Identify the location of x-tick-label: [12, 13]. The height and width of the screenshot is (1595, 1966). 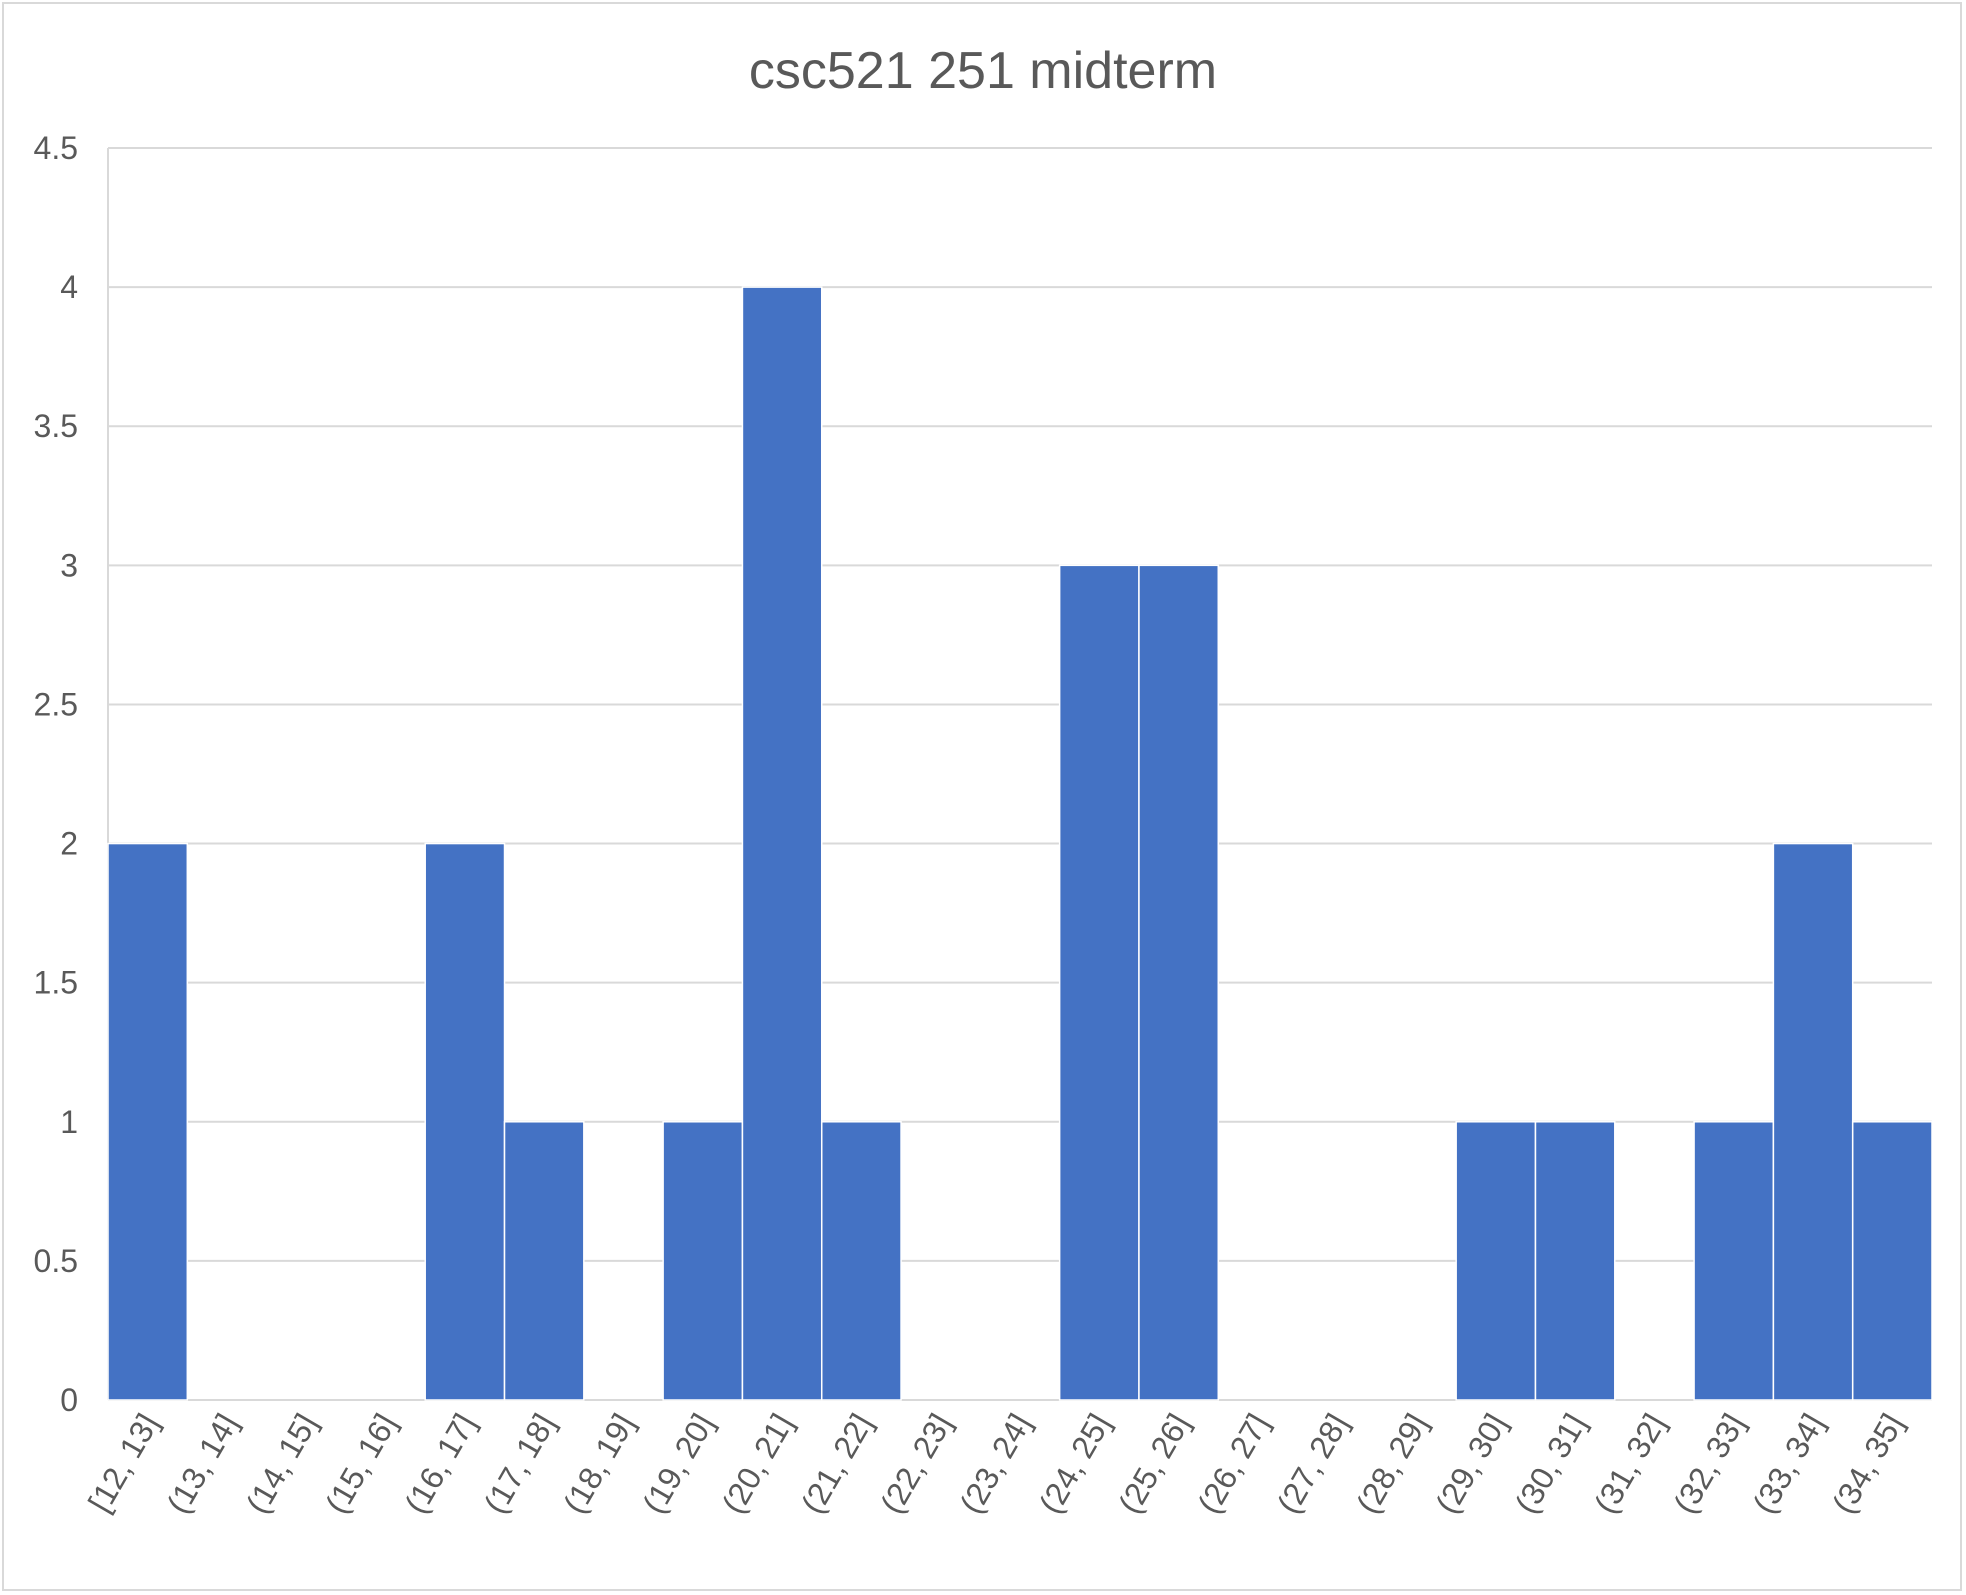
(123, 1463).